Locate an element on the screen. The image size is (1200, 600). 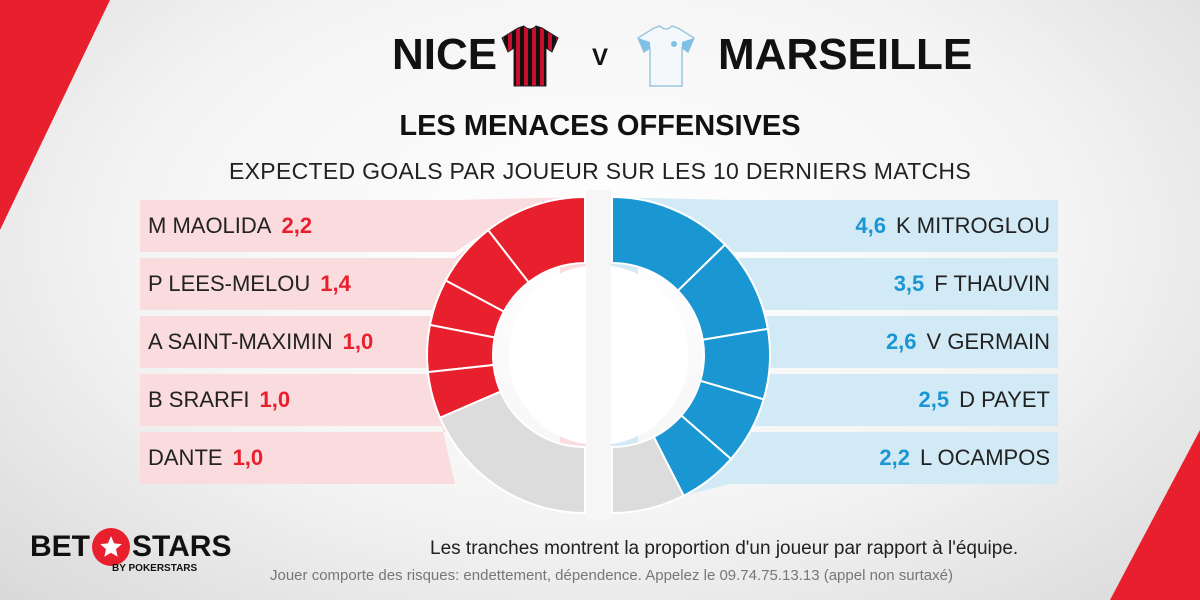
left-player-label-1: P LEES-MELOU 1,4 is located at coordinates (249, 284).